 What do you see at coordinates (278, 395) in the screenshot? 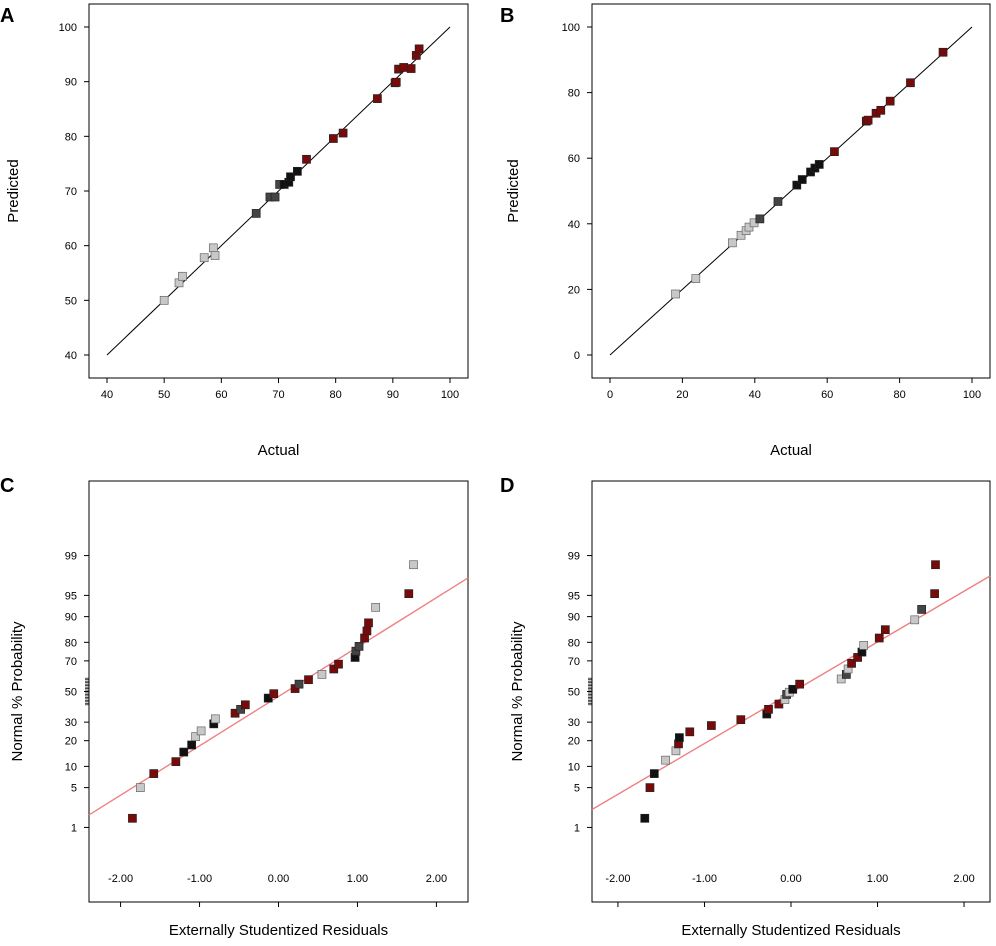
I see `panel-a-xtick-label: 70` at bounding box center [278, 395].